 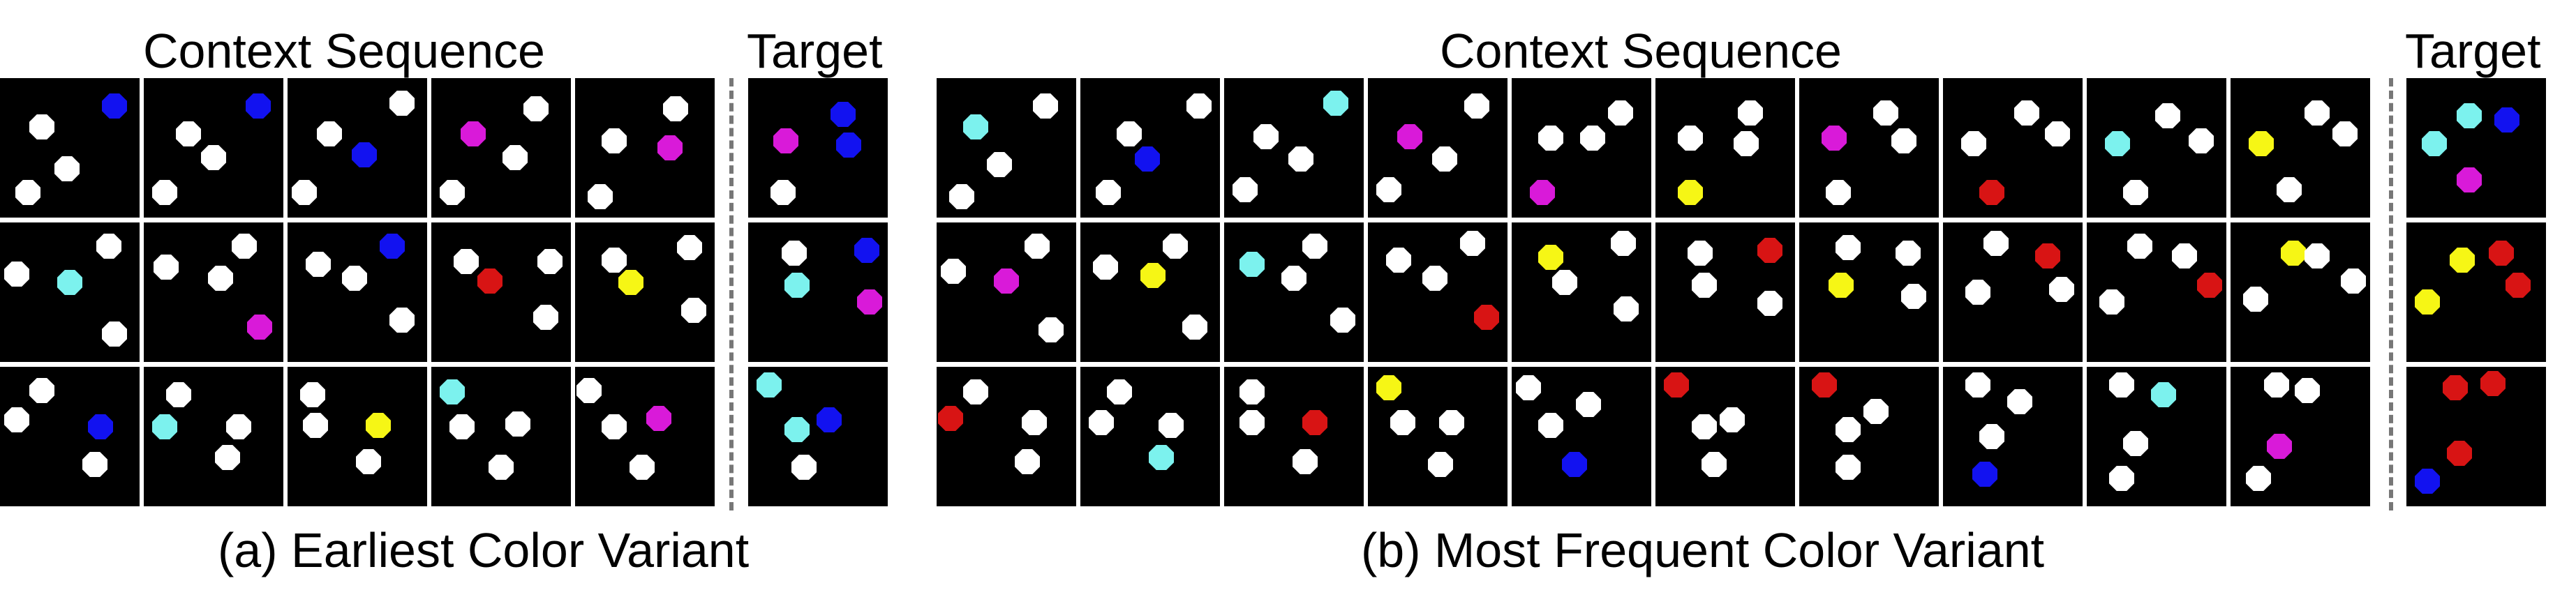 What do you see at coordinates (344, 51) in the screenshot?
I see `panel-a-context-title: Context Sequence` at bounding box center [344, 51].